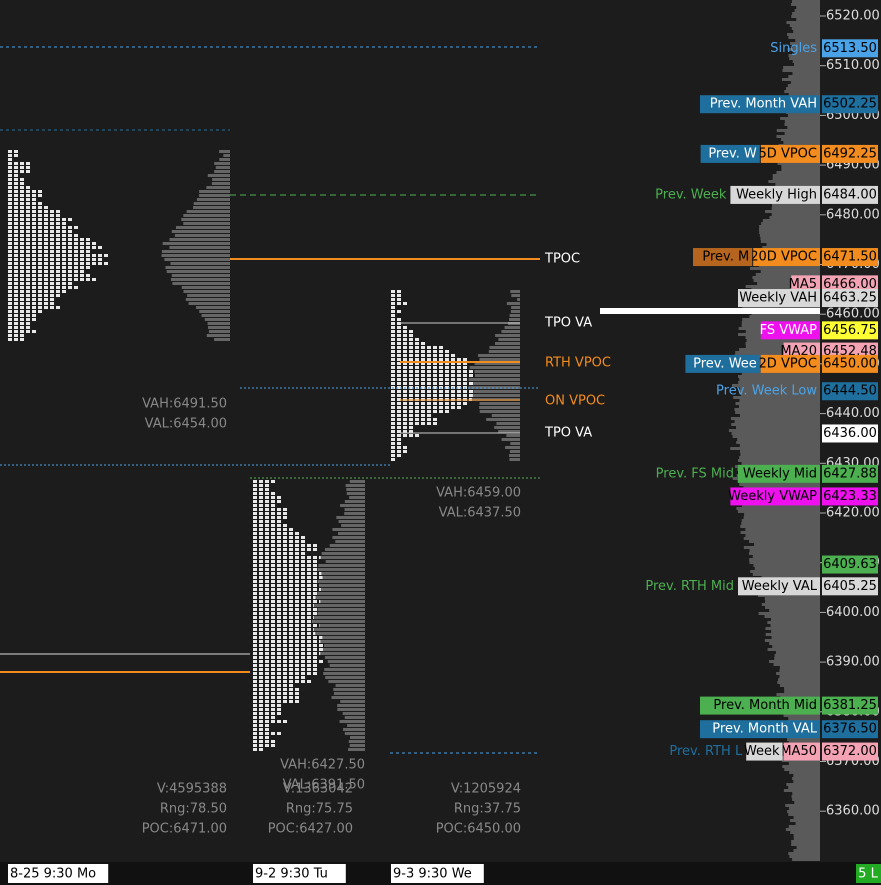 The height and width of the screenshot is (885, 881). I want to click on level-tag: MA50, so click(798, 751).